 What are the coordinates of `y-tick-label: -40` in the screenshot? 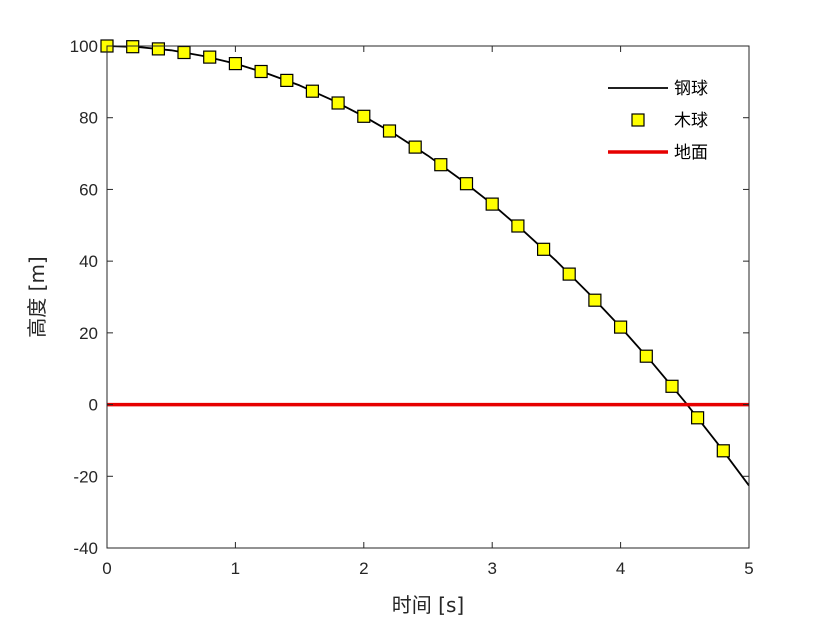 It's located at (85, 548).